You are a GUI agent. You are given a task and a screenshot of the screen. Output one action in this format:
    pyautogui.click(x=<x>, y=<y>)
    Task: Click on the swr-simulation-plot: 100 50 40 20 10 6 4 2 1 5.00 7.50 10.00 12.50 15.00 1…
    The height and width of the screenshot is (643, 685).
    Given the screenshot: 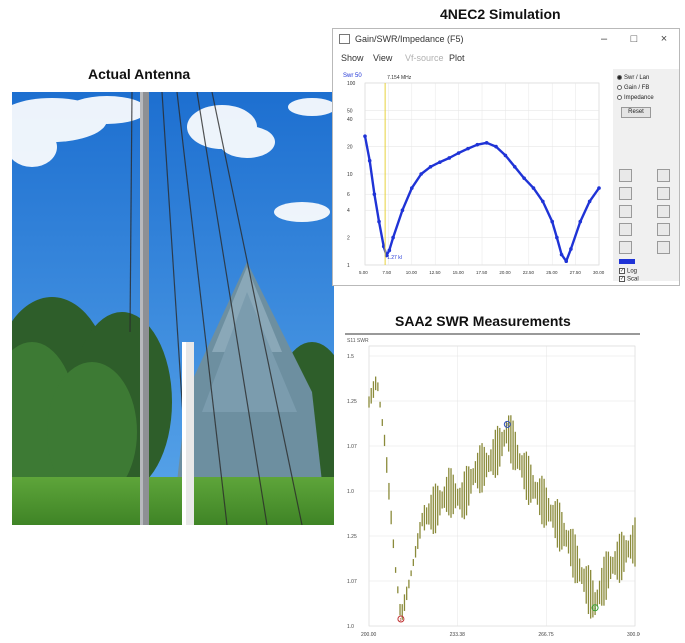 What is the action you would take?
    pyautogui.click(x=476, y=175)
    